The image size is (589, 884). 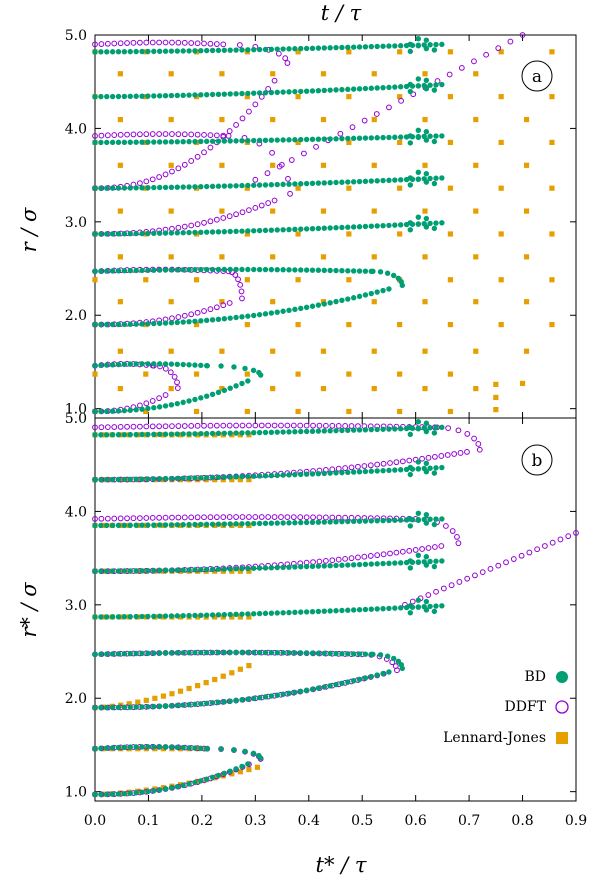 I want to click on x-tick-label: 0.8, so click(x=522, y=821).